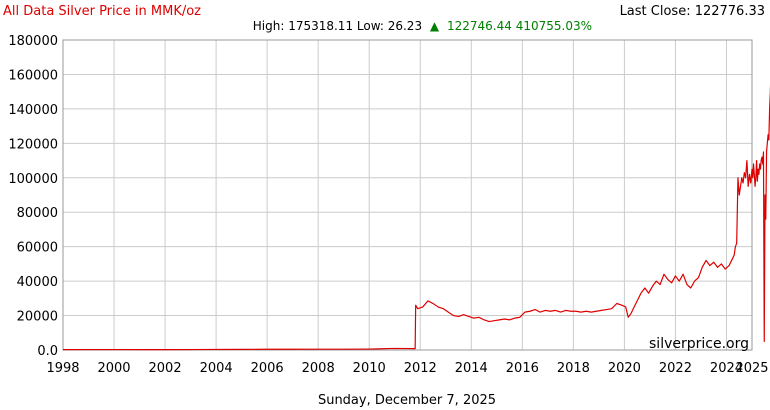  Describe the element at coordinates (318, 368) in the screenshot. I see `x-tick-label: 2008` at that location.